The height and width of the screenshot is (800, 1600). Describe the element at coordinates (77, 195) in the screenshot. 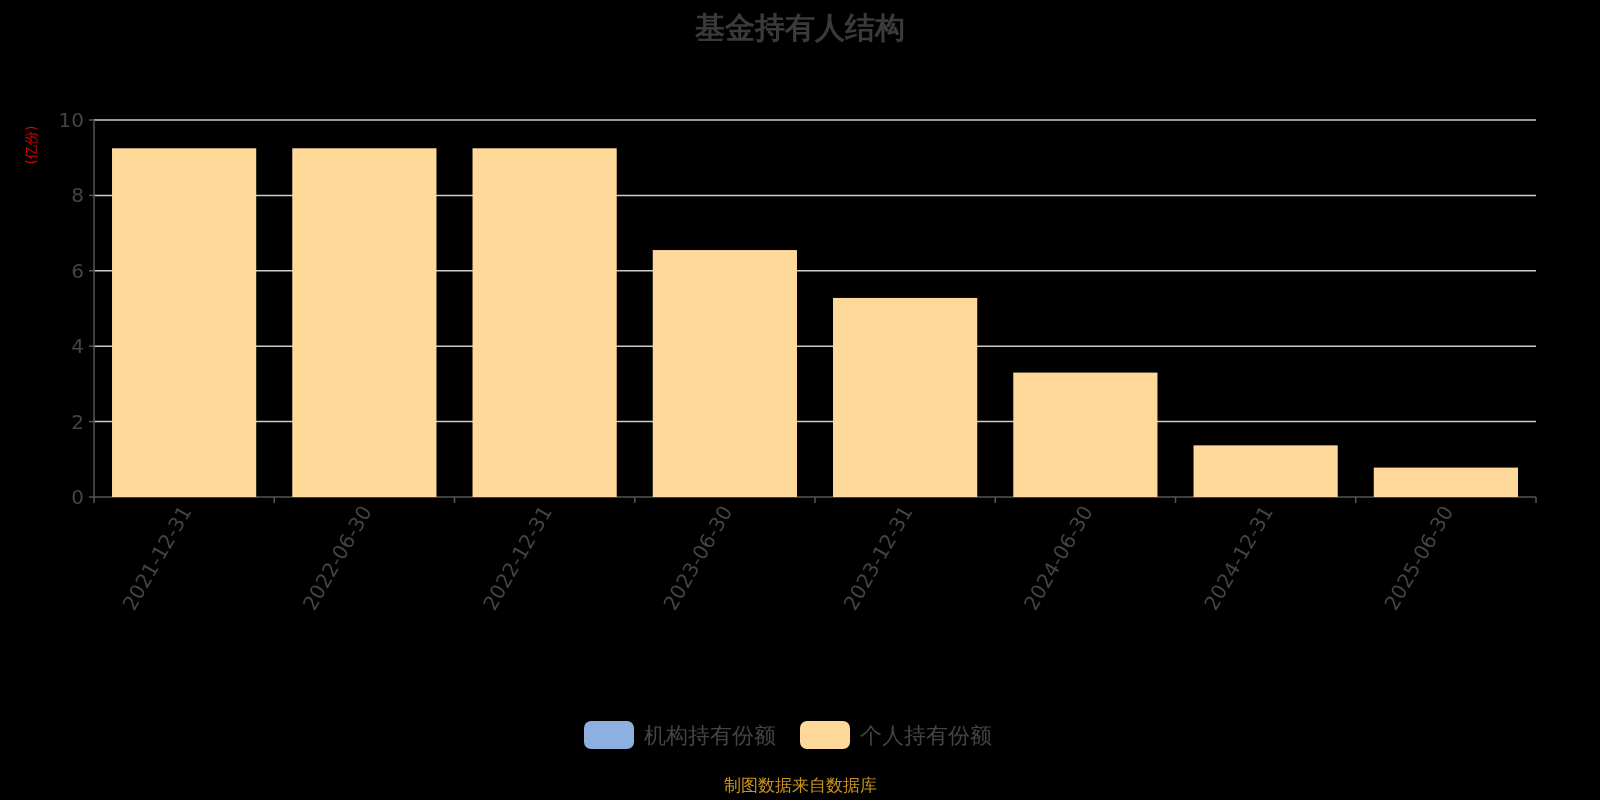

I see `y-tick-label: 8` at that location.